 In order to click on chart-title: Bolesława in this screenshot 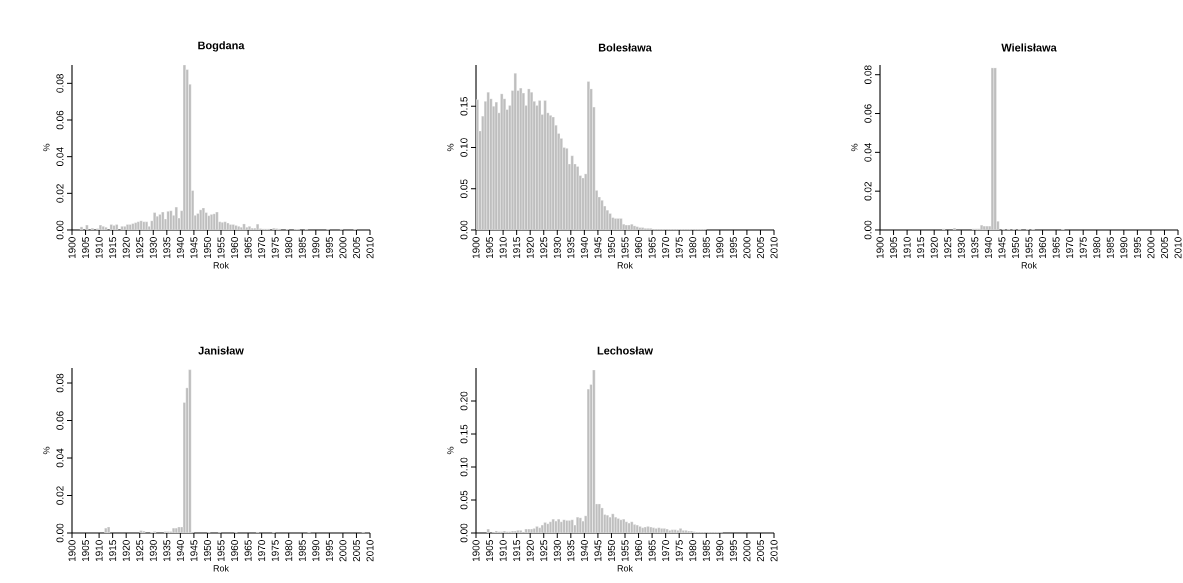, I will do `click(625, 47)`.